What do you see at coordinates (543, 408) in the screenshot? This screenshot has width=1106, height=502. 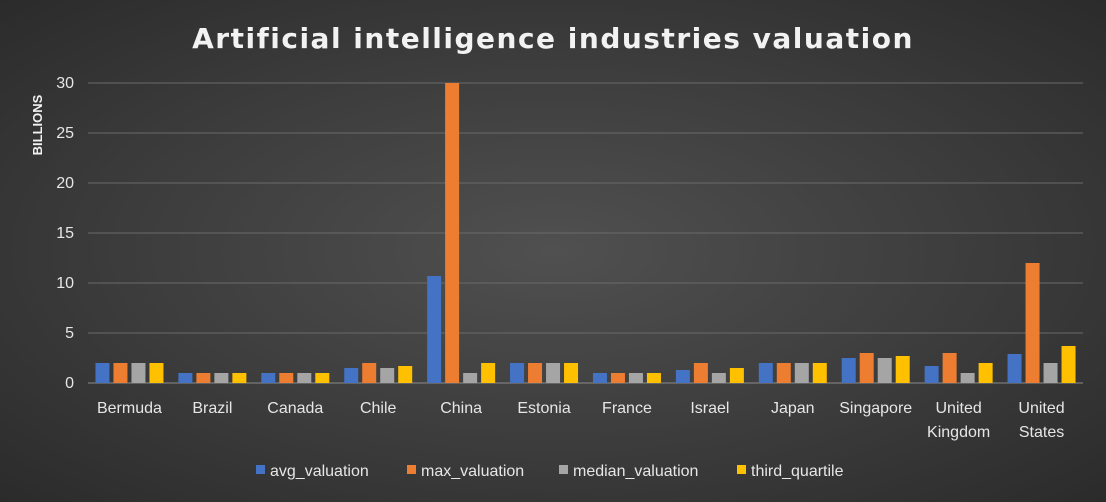 I see `x-tick-label: Estonia` at bounding box center [543, 408].